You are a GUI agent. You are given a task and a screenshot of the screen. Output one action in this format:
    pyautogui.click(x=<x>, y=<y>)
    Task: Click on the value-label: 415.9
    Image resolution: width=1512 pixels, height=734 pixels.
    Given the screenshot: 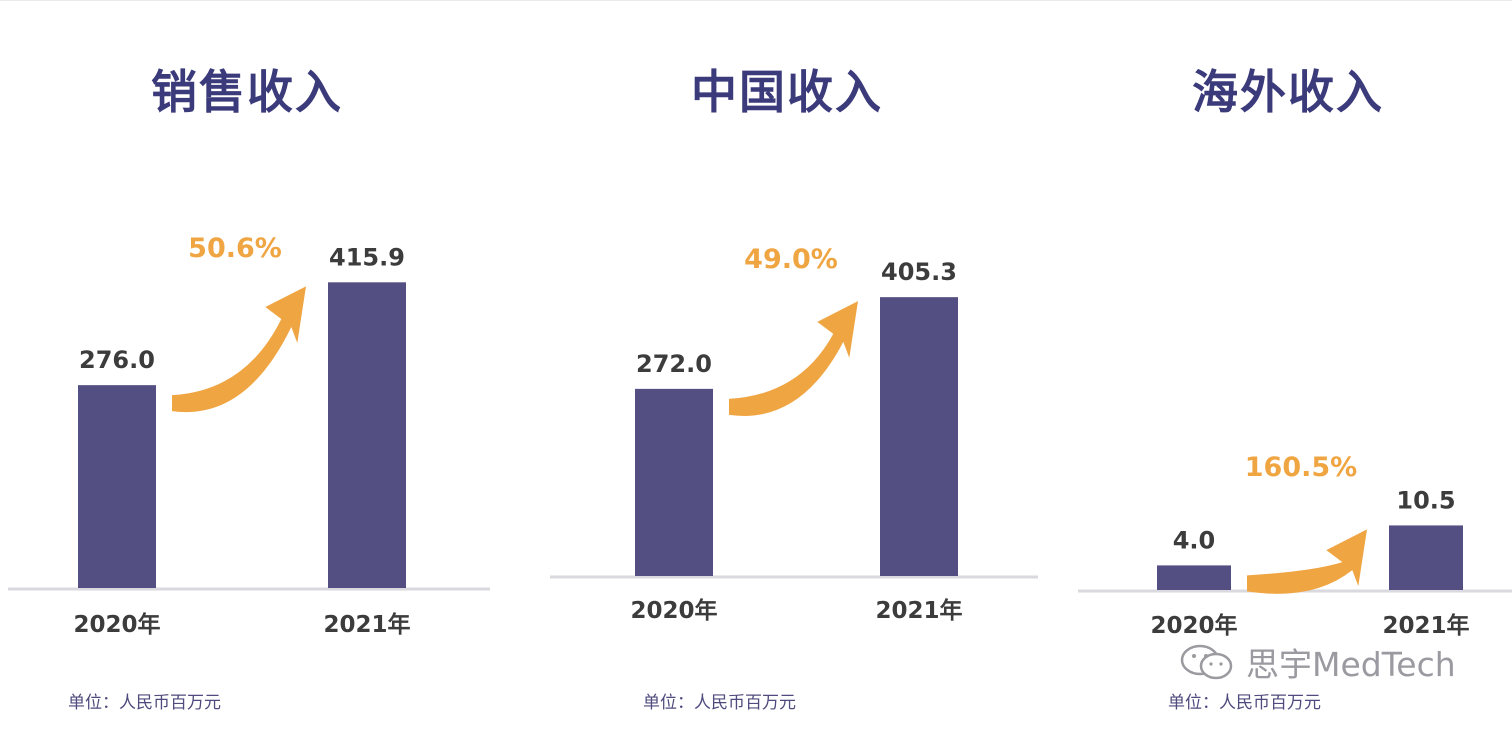 What is the action you would take?
    pyautogui.click(x=367, y=257)
    